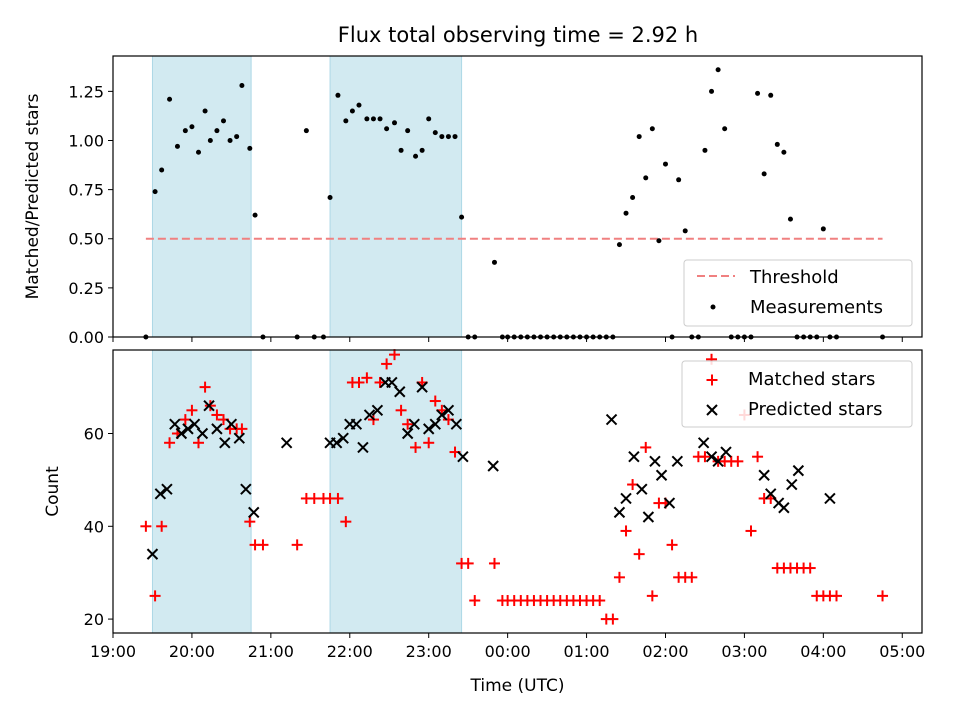 This screenshot has height=720, width=960. What do you see at coordinates (794, 277) in the screenshot?
I see `legend-threshold-label: Threshold` at bounding box center [794, 277].